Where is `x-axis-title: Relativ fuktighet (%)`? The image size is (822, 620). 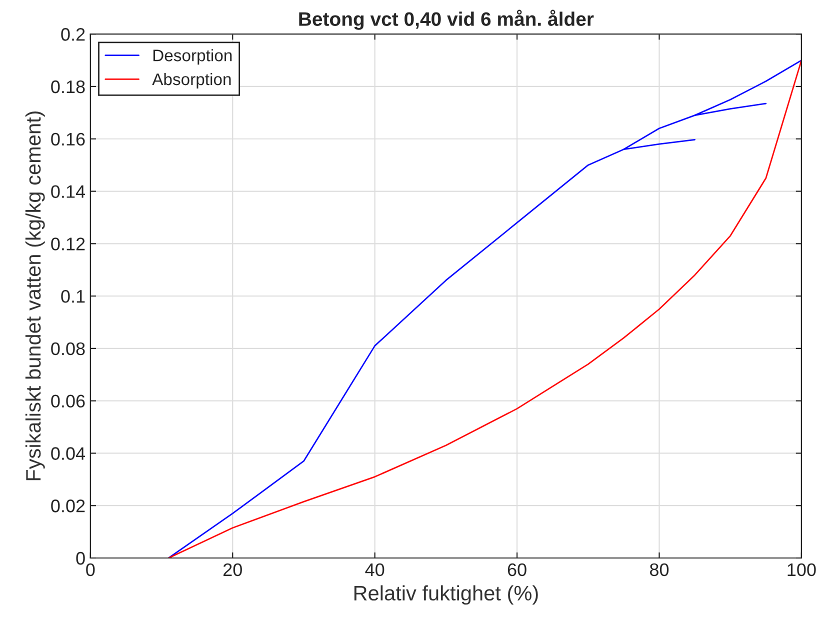
x-axis-title: Relativ fuktighet (%) is located at coordinates (446, 595).